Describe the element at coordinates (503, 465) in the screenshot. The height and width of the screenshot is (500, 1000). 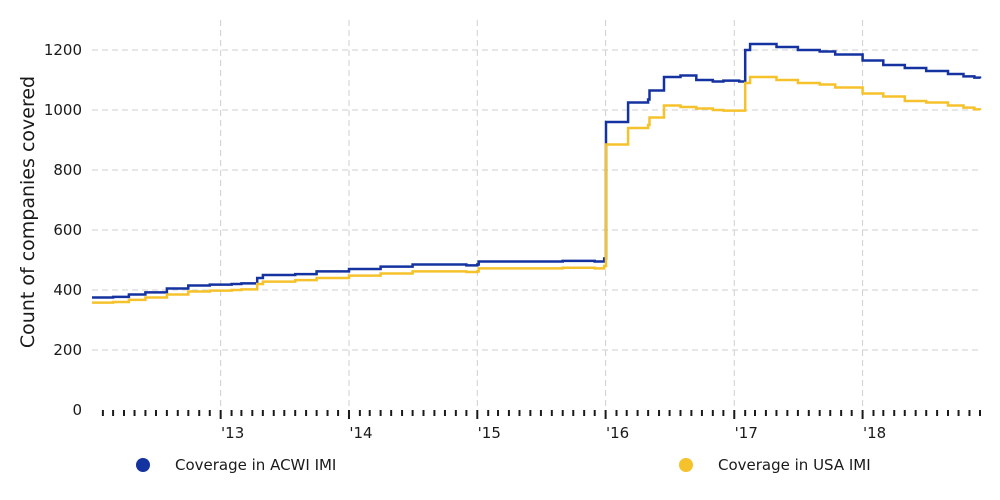
I see `legend: Coverage in ACWI IMI Coverage in USA IMI` at that location.